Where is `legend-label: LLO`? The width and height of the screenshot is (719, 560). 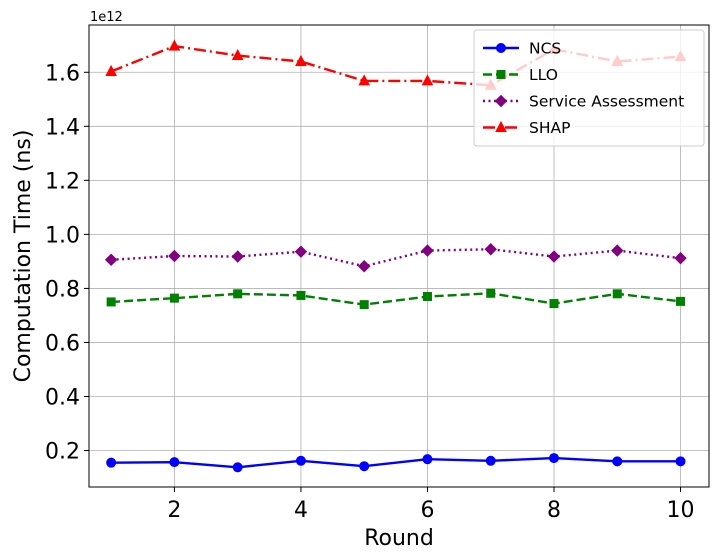 legend-label: LLO is located at coordinates (543, 75).